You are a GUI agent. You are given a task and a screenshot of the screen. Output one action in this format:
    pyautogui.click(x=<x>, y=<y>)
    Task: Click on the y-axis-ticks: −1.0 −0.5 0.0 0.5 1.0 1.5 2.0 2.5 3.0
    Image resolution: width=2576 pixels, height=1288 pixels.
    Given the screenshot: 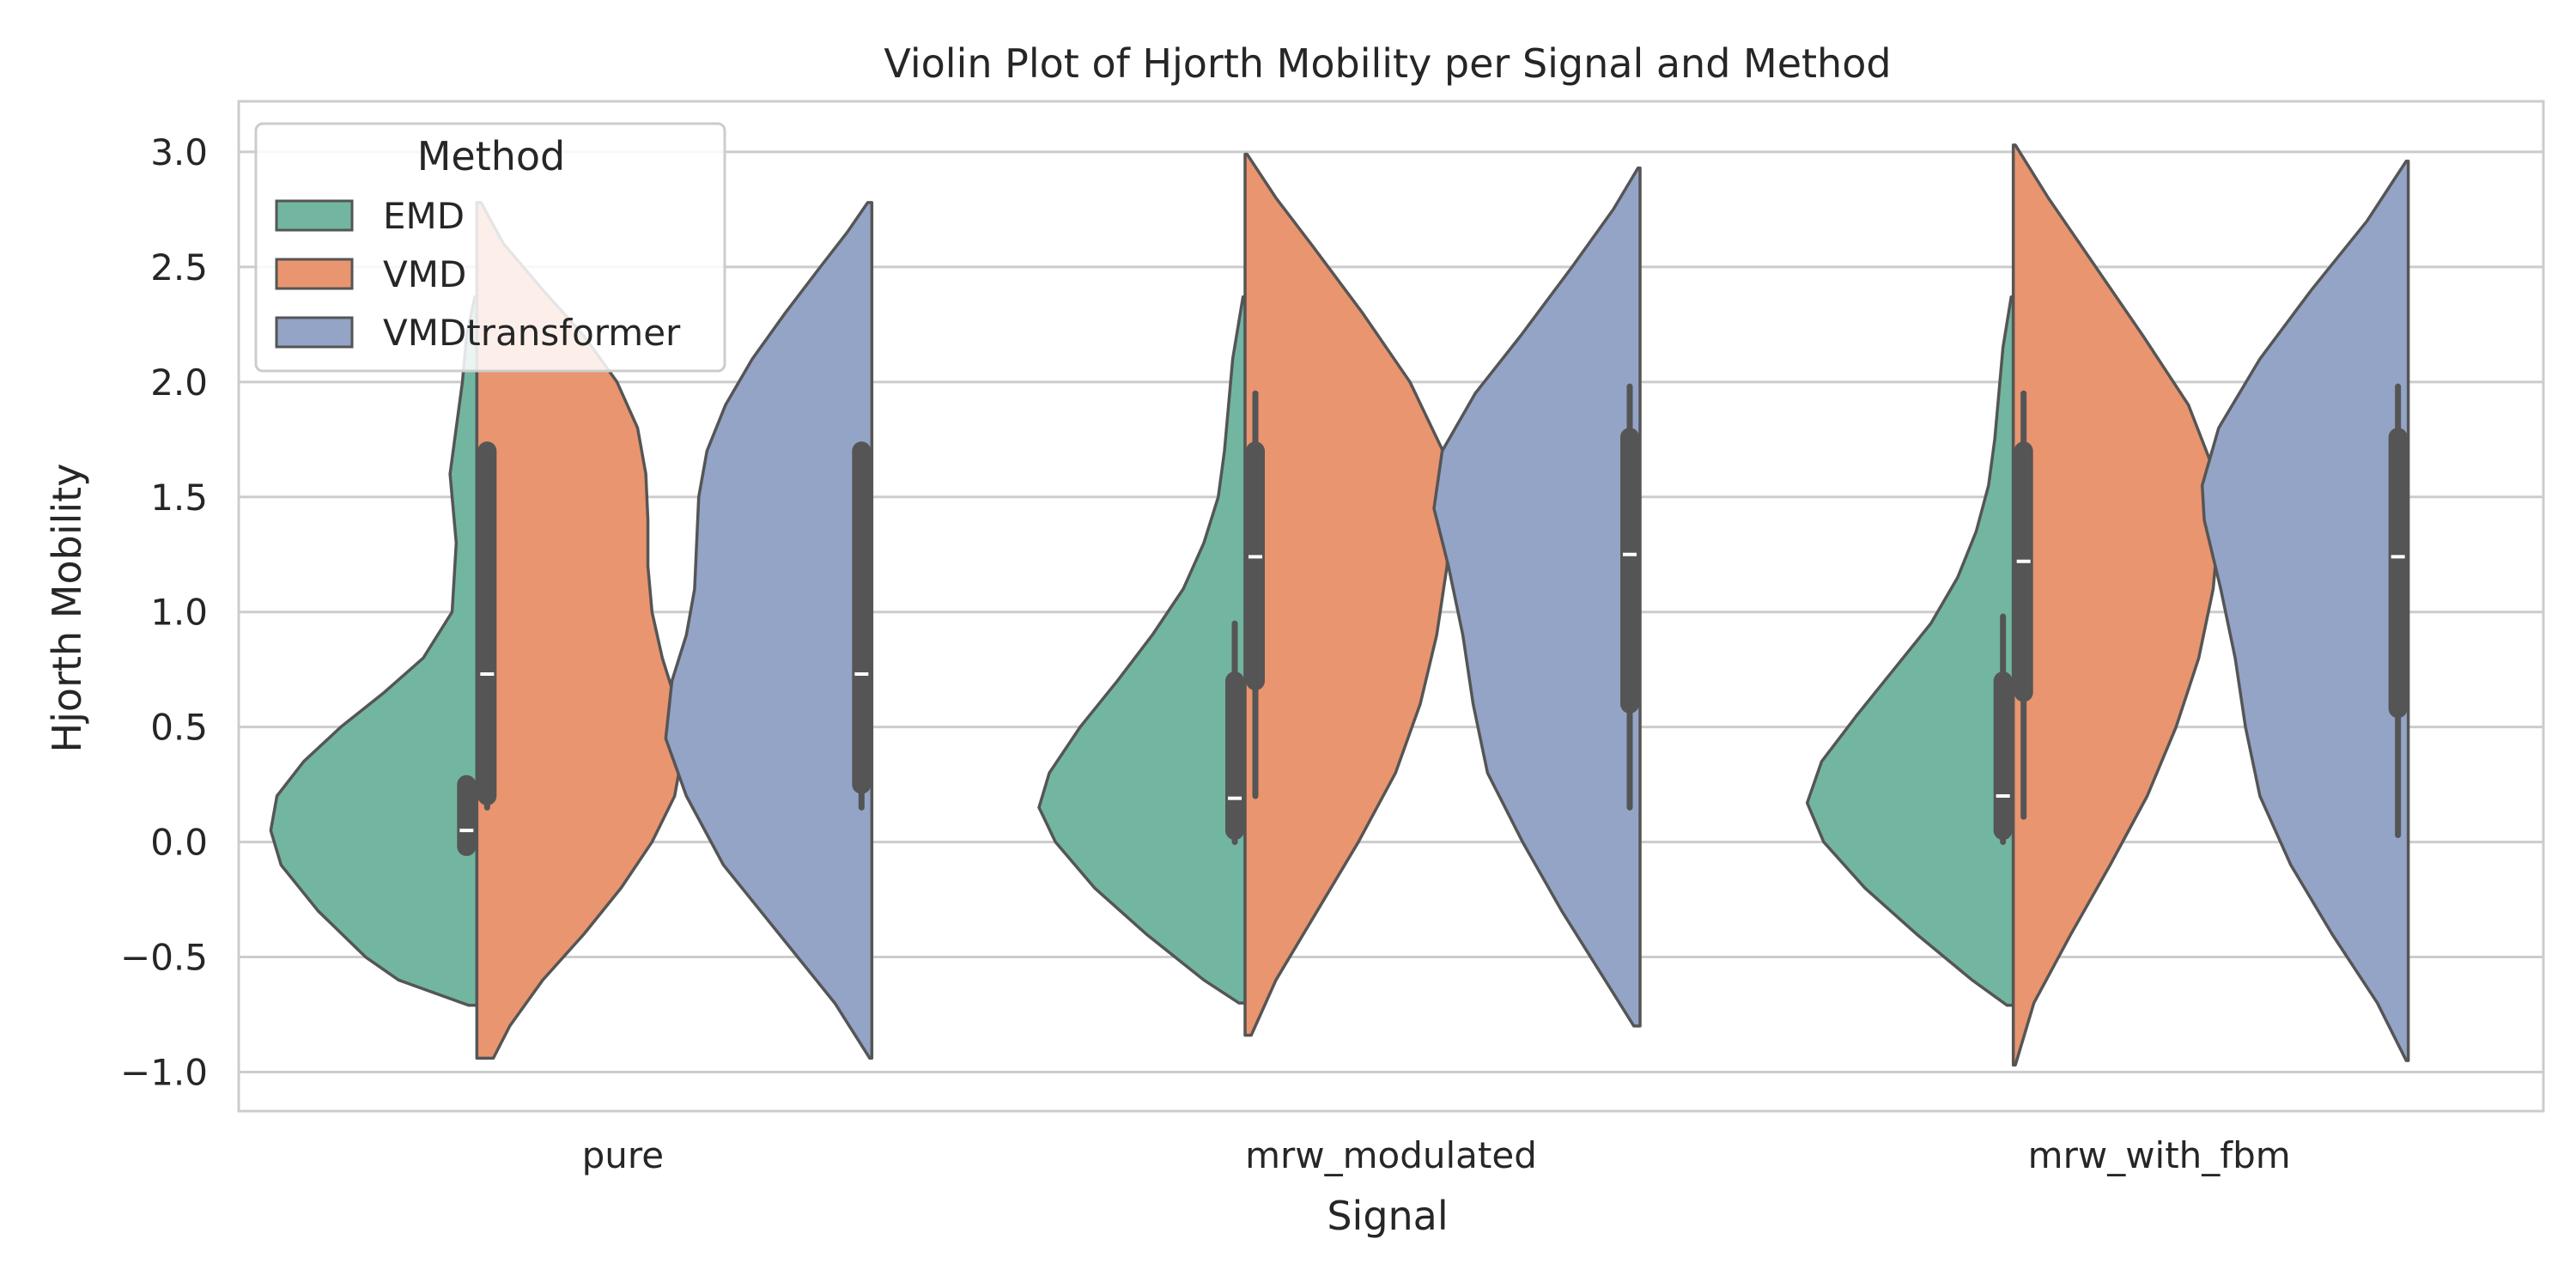 What is the action you would take?
    pyautogui.click(x=164, y=612)
    